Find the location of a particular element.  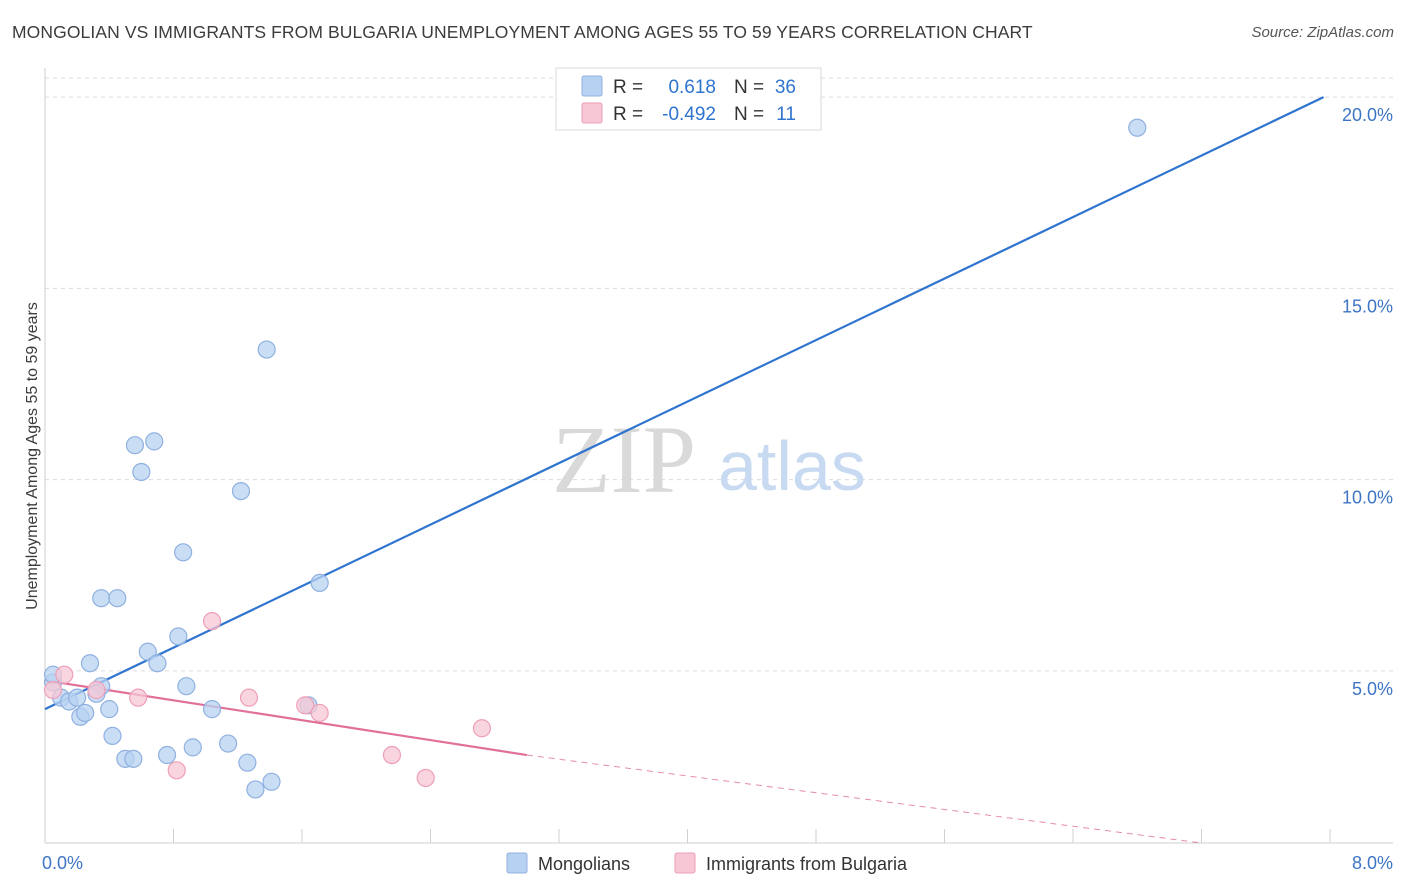

y-tick-label: 15.0% is located at coordinates (1367, 306).